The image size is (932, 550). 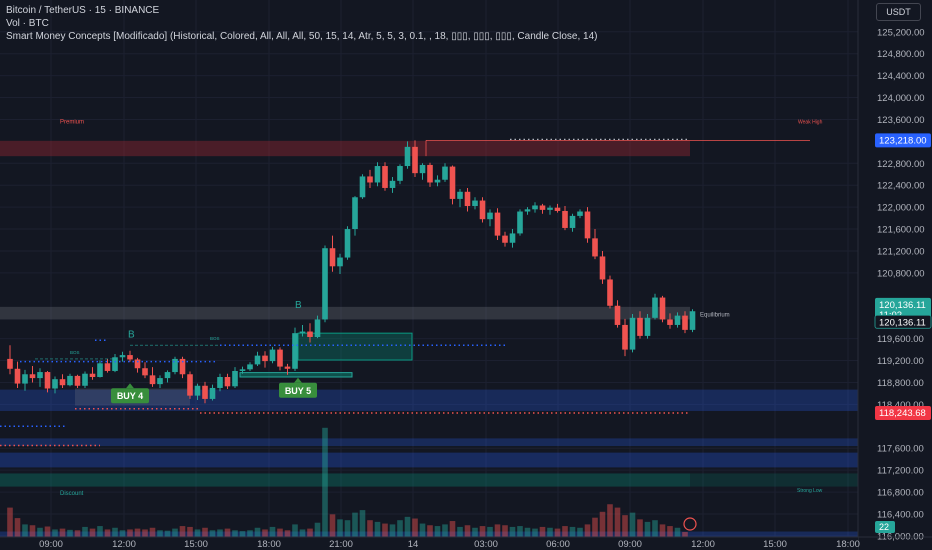 I want to click on price-tick-label: 116,400.00, so click(x=900, y=514).